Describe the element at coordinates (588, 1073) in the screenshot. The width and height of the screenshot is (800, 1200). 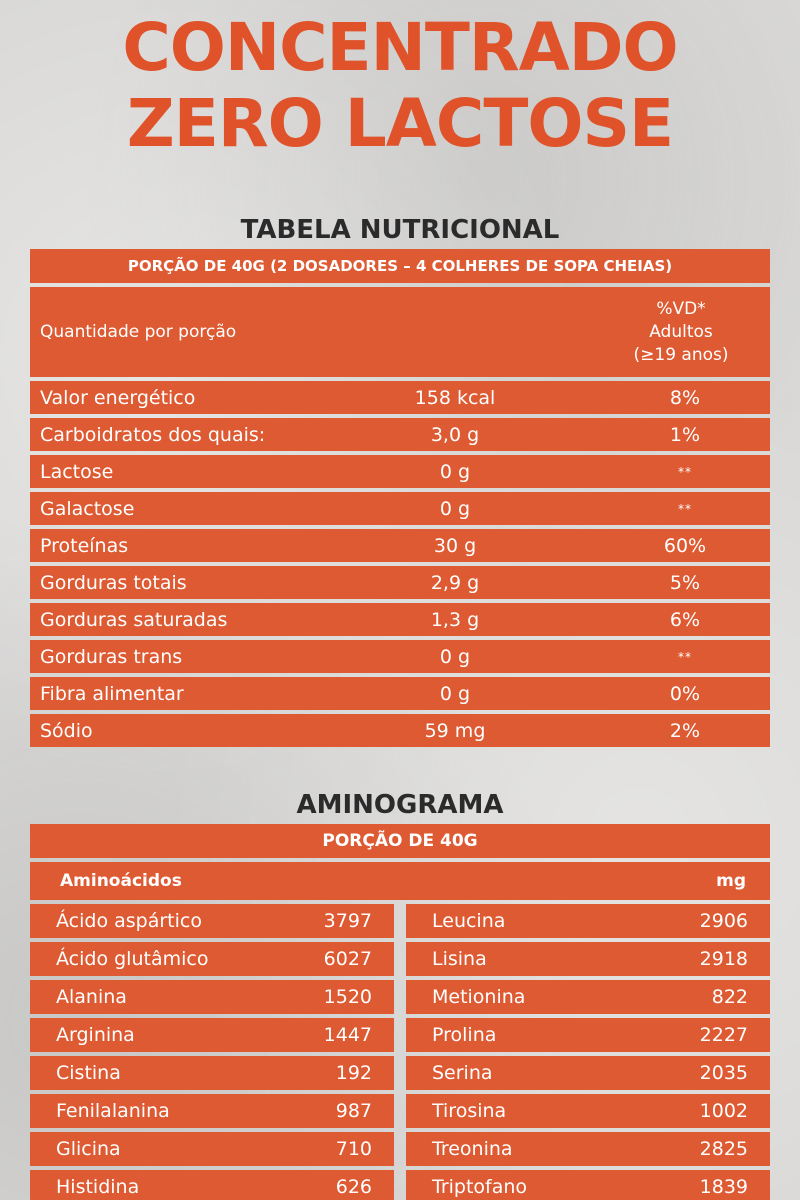
I see `list-item: Serina 2035` at that location.